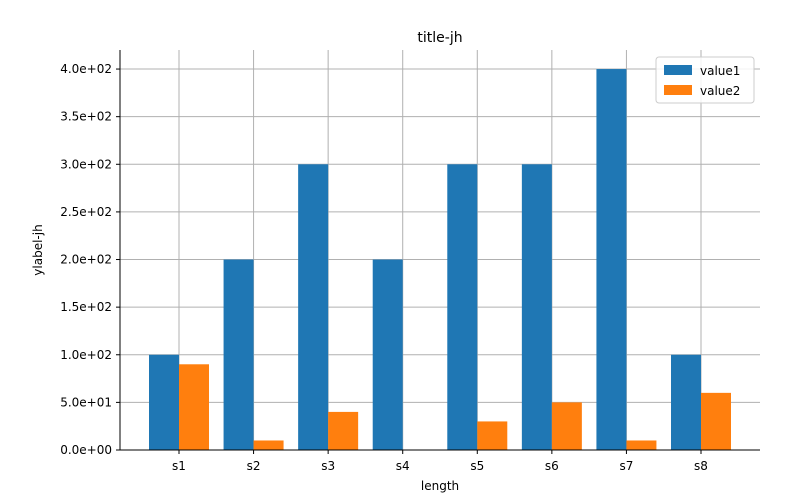  I want to click on y-tick-label: 5.0e+01, so click(86, 402).